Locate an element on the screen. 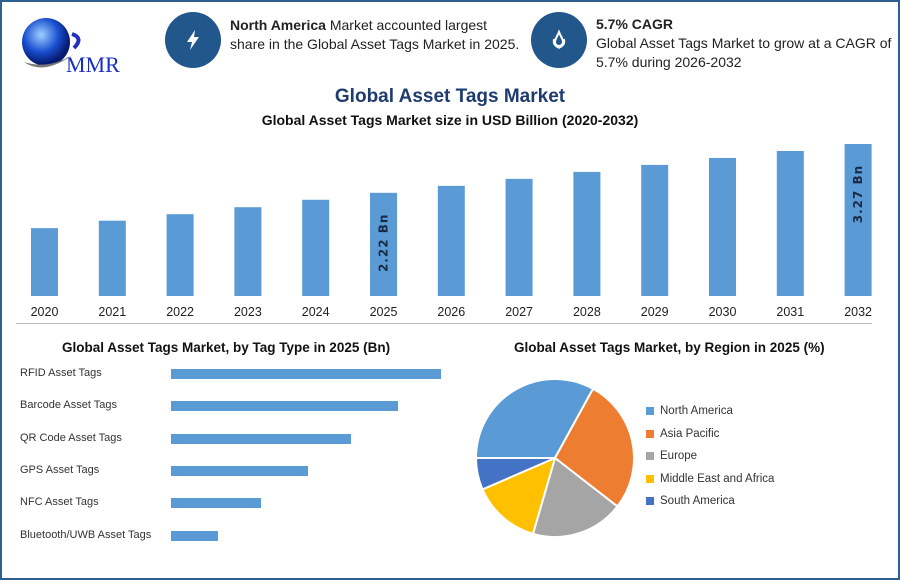 This screenshot has width=900, height=580. pie-slice-asia-pacific is located at coordinates (594, 447).